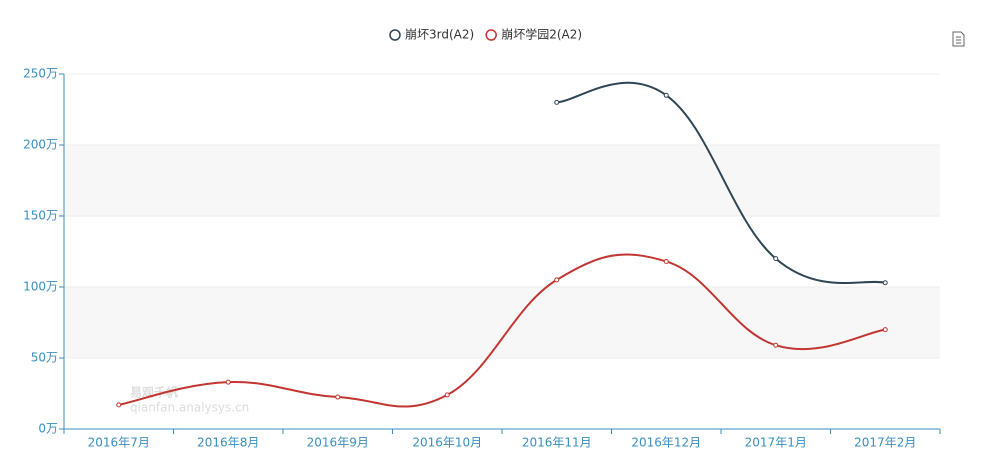  I want to click on x-tick-label: 2017年1月, so click(776, 443).